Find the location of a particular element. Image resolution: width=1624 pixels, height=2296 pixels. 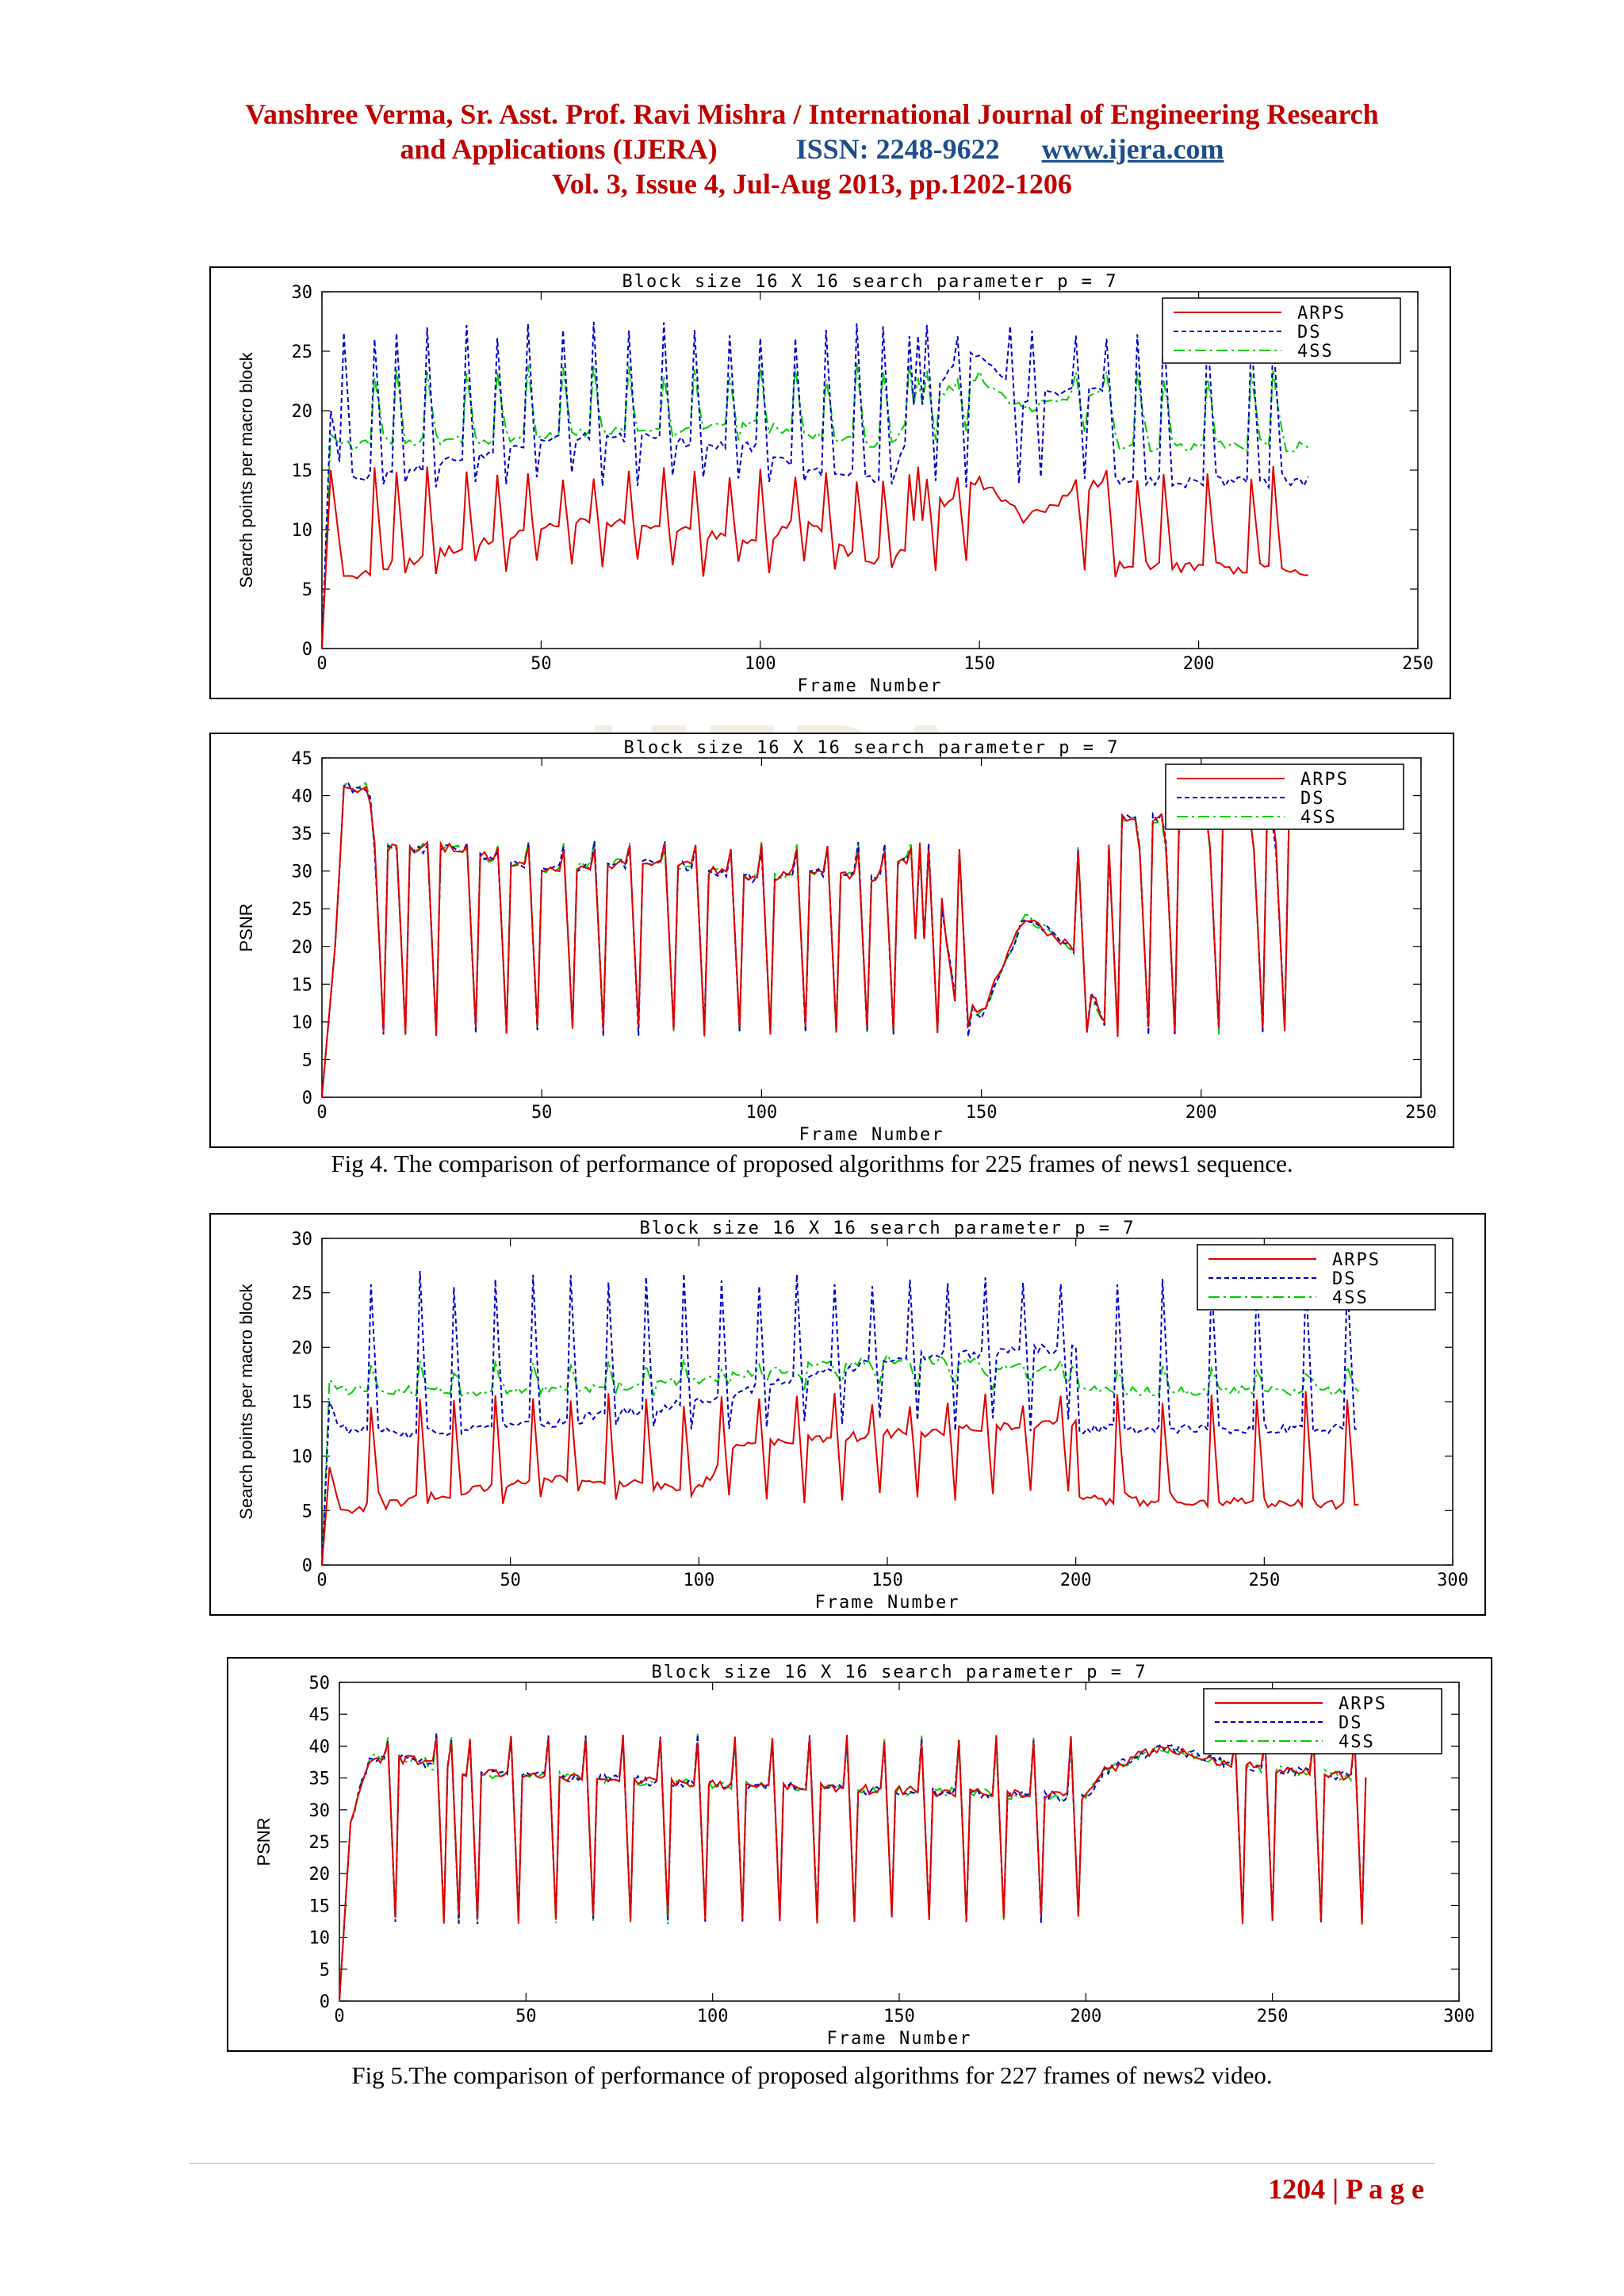

plot-frame is located at coordinates (871, 928).